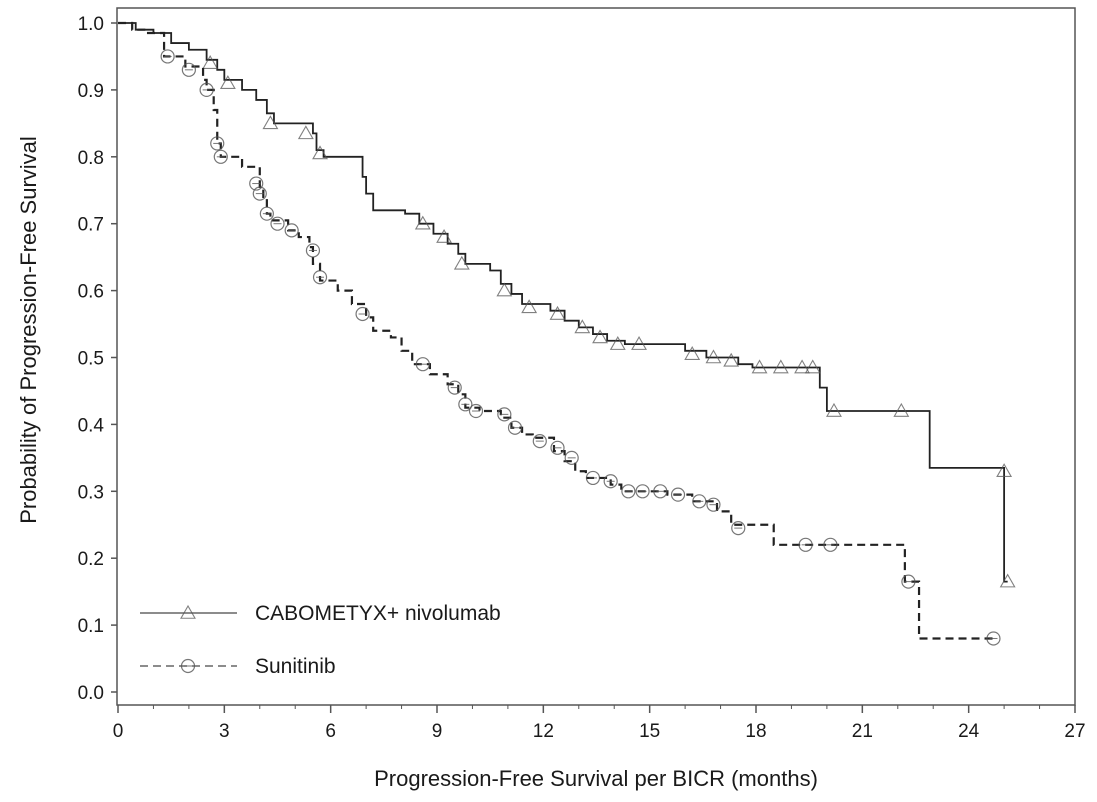  Describe the element at coordinates (378, 613) in the screenshot. I see `legend-label-cabometyx-nivolumab: CABOMETYX+ nivolumab` at that location.